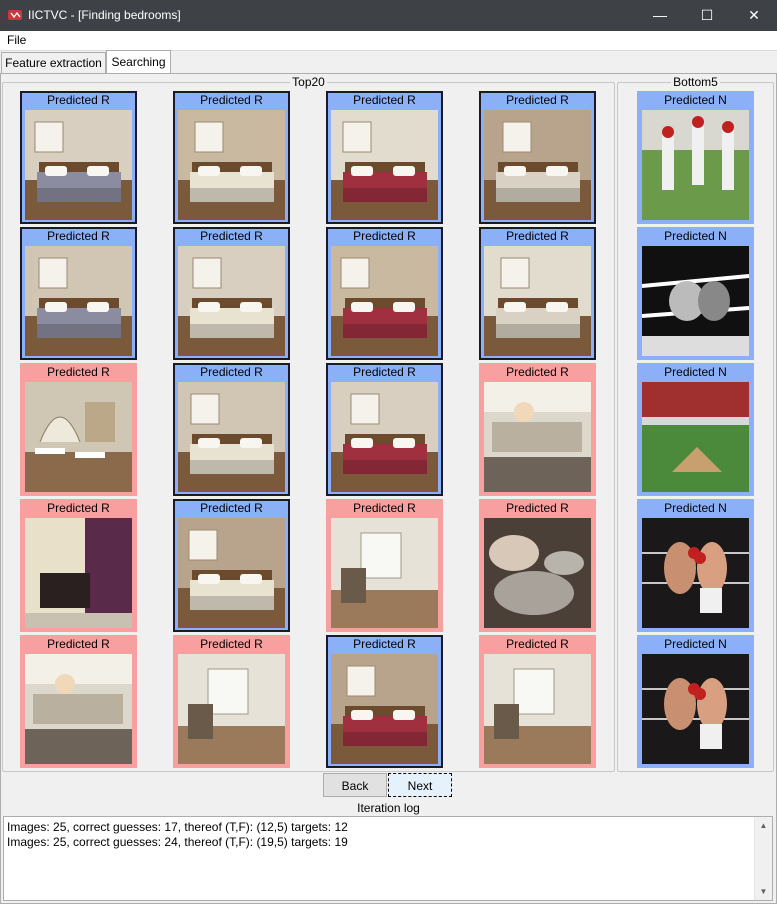 Image resolution: width=777 pixels, height=904 pixels. What do you see at coordinates (53, 62) in the screenshot?
I see `tab-feature-extraction: Feature extraction` at bounding box center [53, 62].